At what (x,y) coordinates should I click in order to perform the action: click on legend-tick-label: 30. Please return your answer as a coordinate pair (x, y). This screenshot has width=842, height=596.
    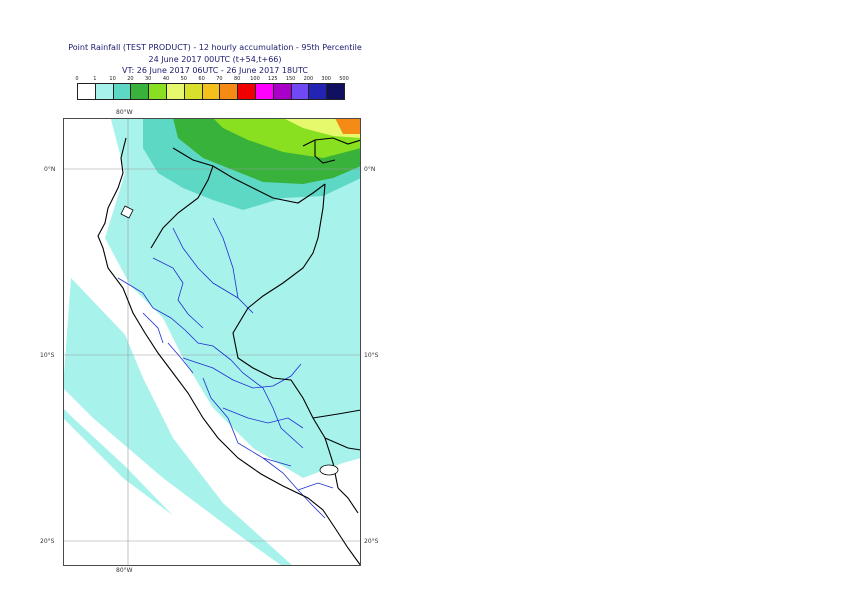
    Looking at the image, I should click on (148, 79).